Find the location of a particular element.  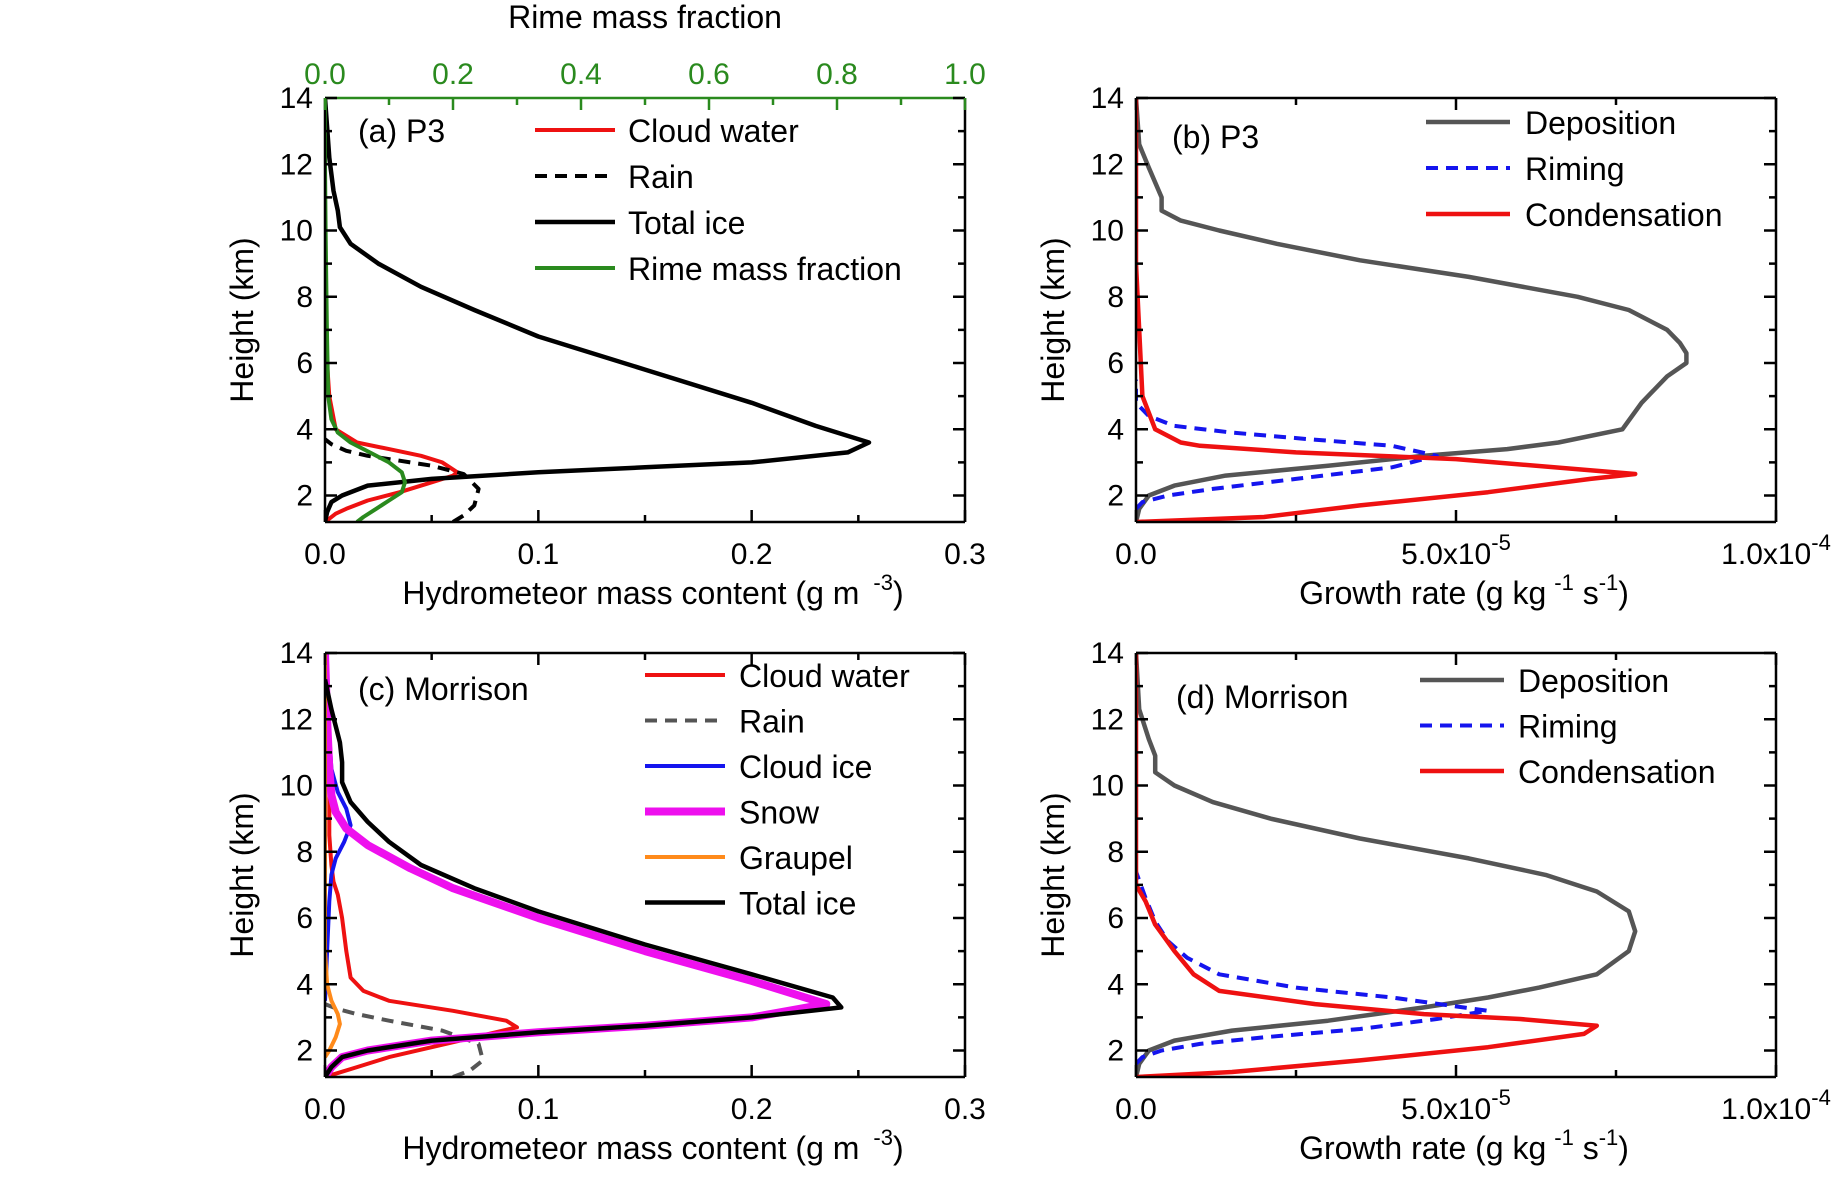

panel-label: (d) Morrison is located at coordinates (1262, 697).